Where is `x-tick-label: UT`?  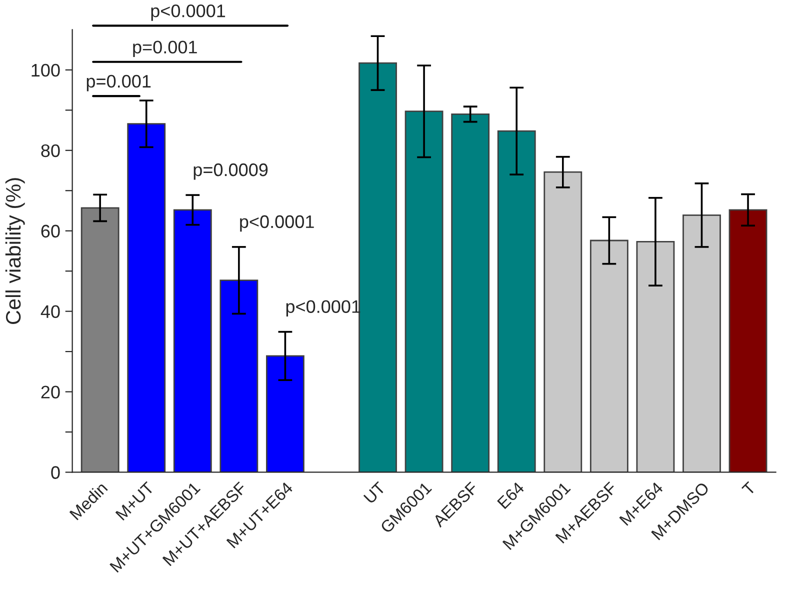 x-tick-label: UT is located at coordinates (374, 492).